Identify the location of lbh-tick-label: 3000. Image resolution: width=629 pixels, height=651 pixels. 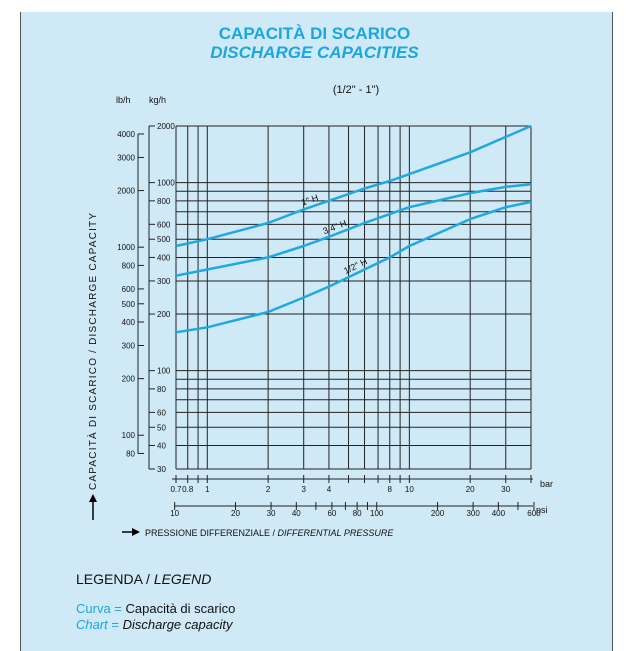
(126, 157).